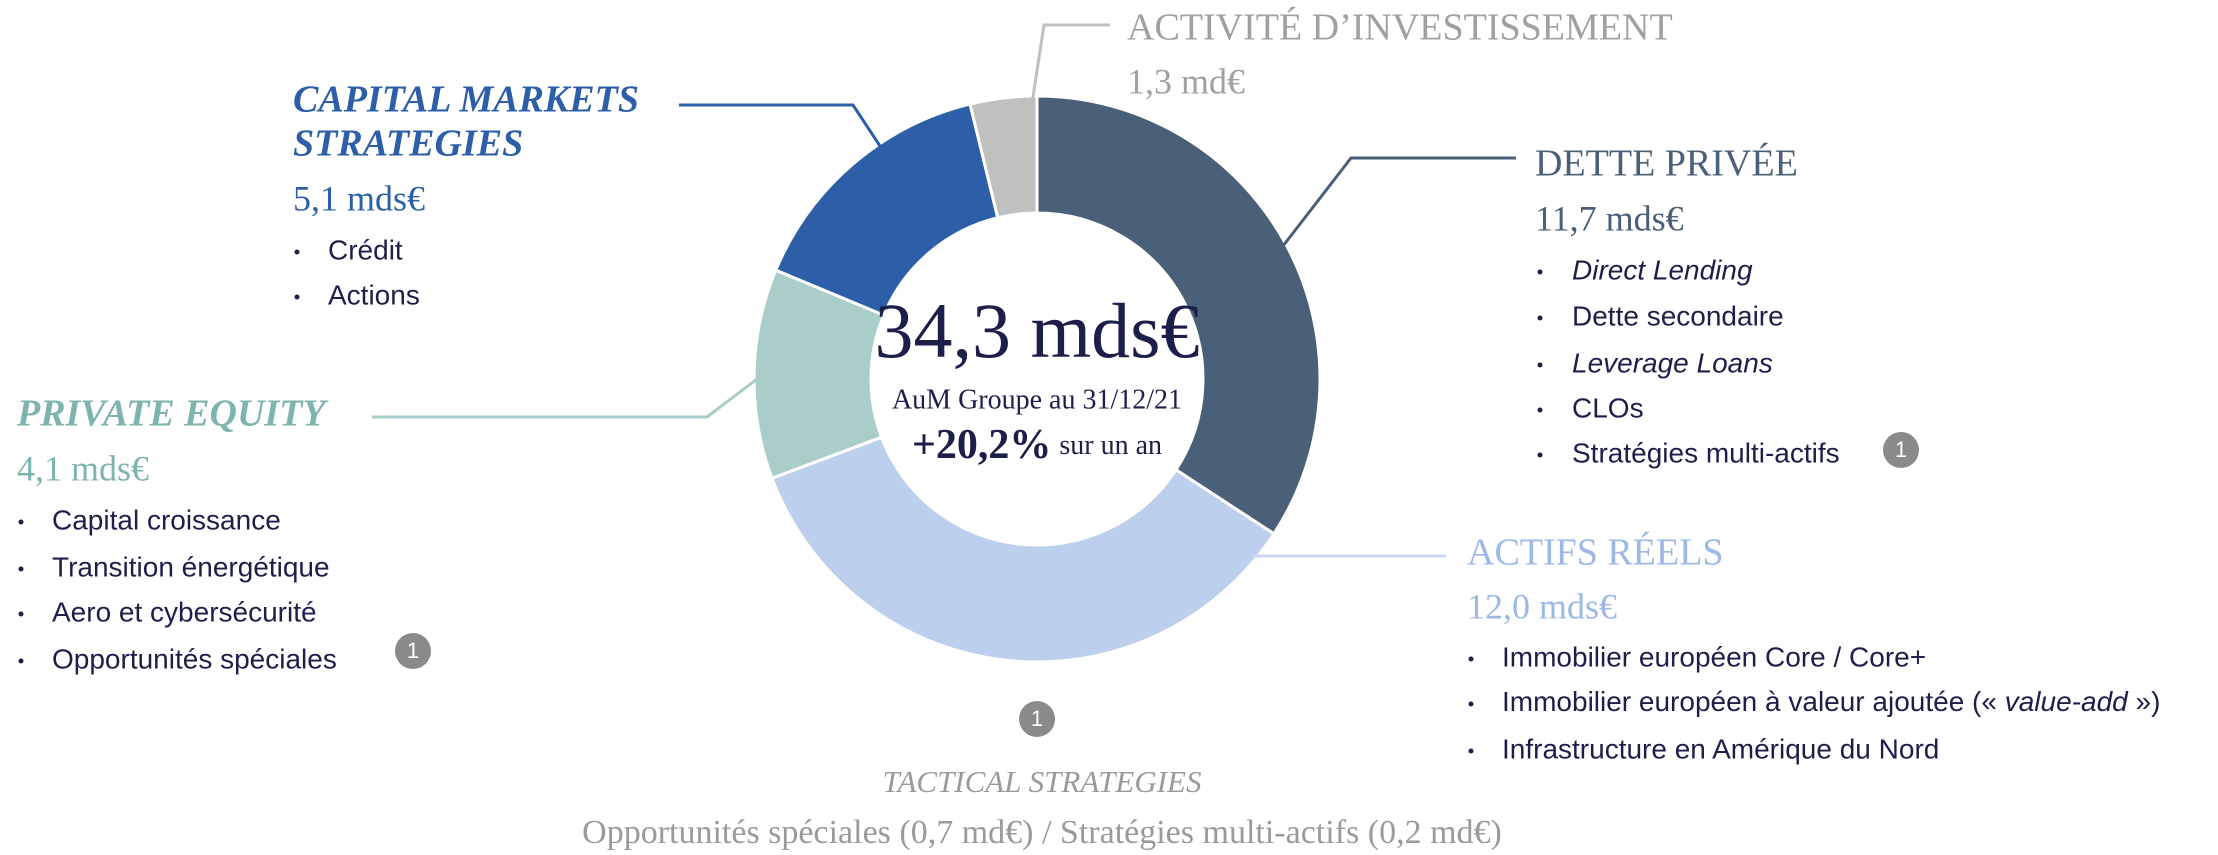  Describe the element at coordinates (981, 445) in the screenshot. I see `growth: +20,2%` at that location.